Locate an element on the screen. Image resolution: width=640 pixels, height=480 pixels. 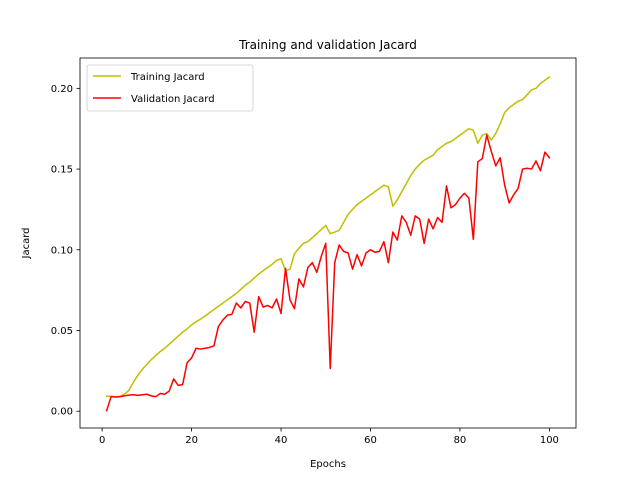
chart-title: Training and validation Jacard is located at coordinates (327, 45).